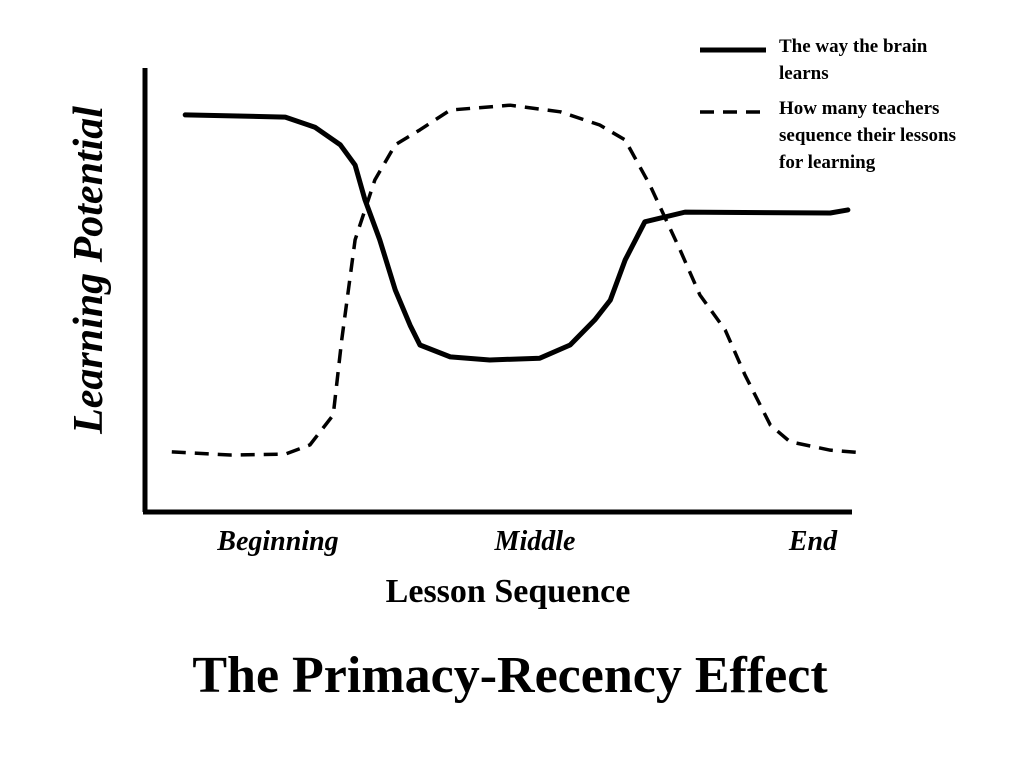 Image resolution: width=1024 pixels, height=768 pixels. I want to click on x-category-label: End, so click(813, 541).